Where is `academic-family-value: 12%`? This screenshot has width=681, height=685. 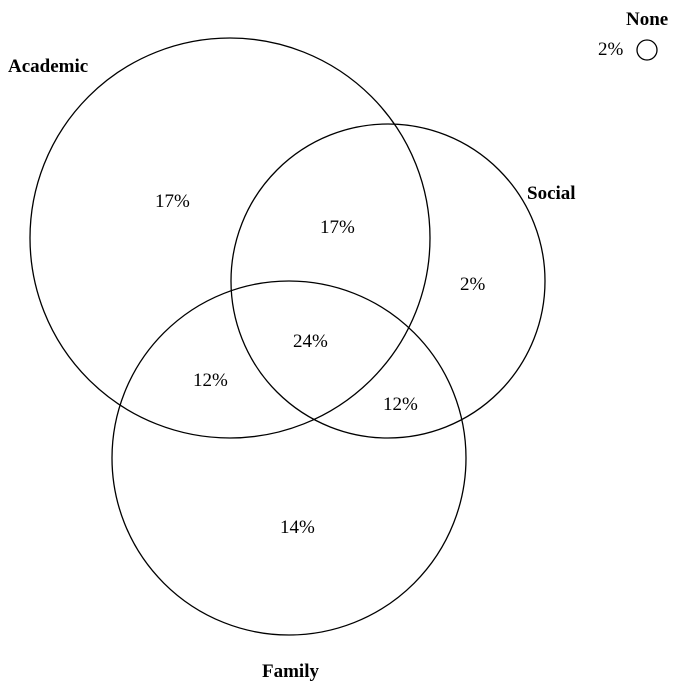
academic-family-value: 12% is located at coordinates (210, 380).